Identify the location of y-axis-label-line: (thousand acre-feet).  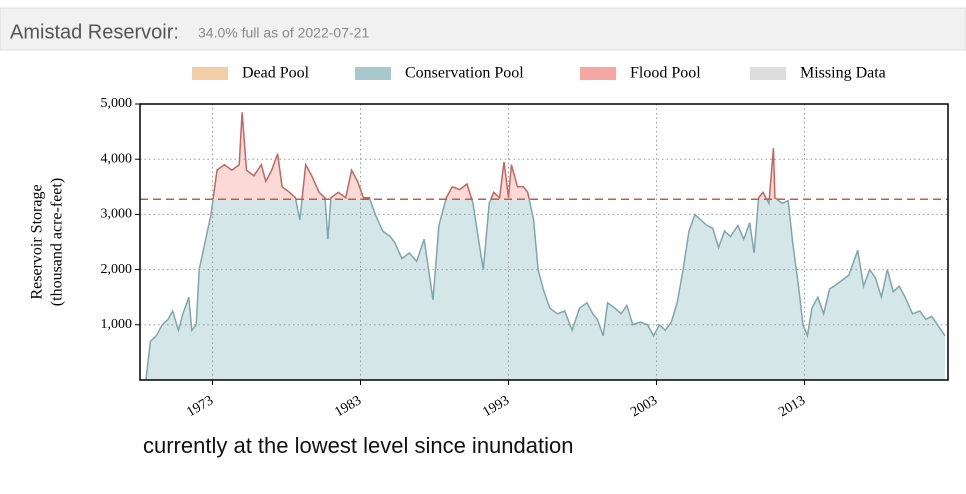
(57, 242).